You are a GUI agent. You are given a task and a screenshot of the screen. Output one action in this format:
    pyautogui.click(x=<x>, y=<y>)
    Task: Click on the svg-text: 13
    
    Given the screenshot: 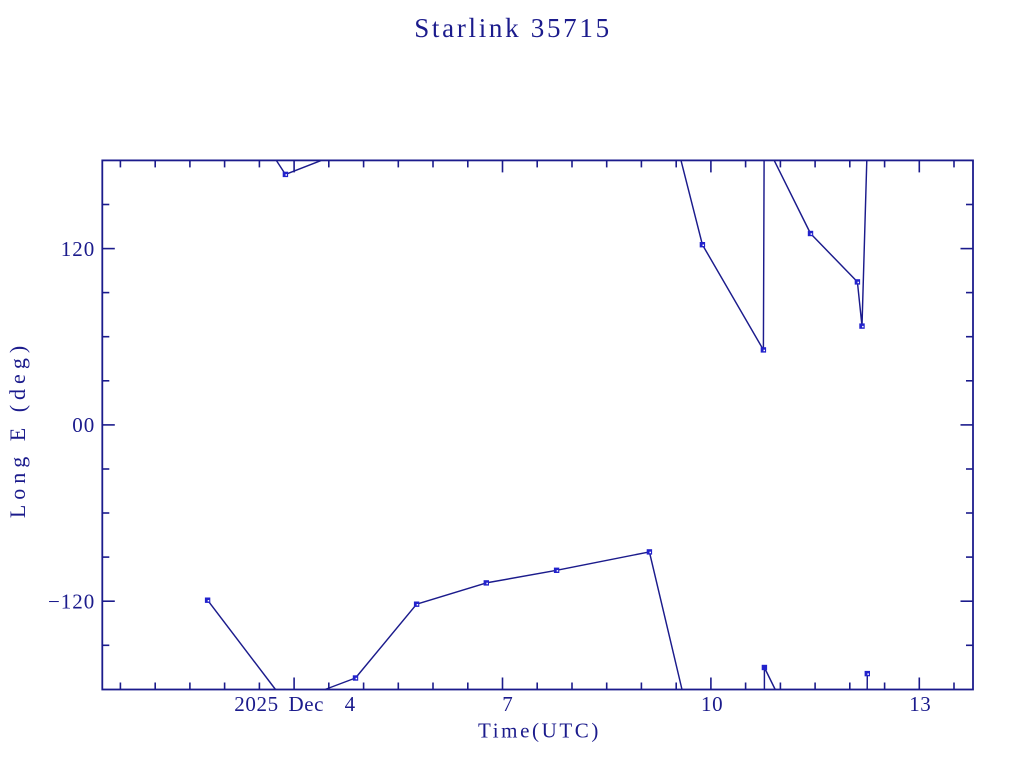 What is the action you would take?
    pyautogui.click(x=920, y=704)
    